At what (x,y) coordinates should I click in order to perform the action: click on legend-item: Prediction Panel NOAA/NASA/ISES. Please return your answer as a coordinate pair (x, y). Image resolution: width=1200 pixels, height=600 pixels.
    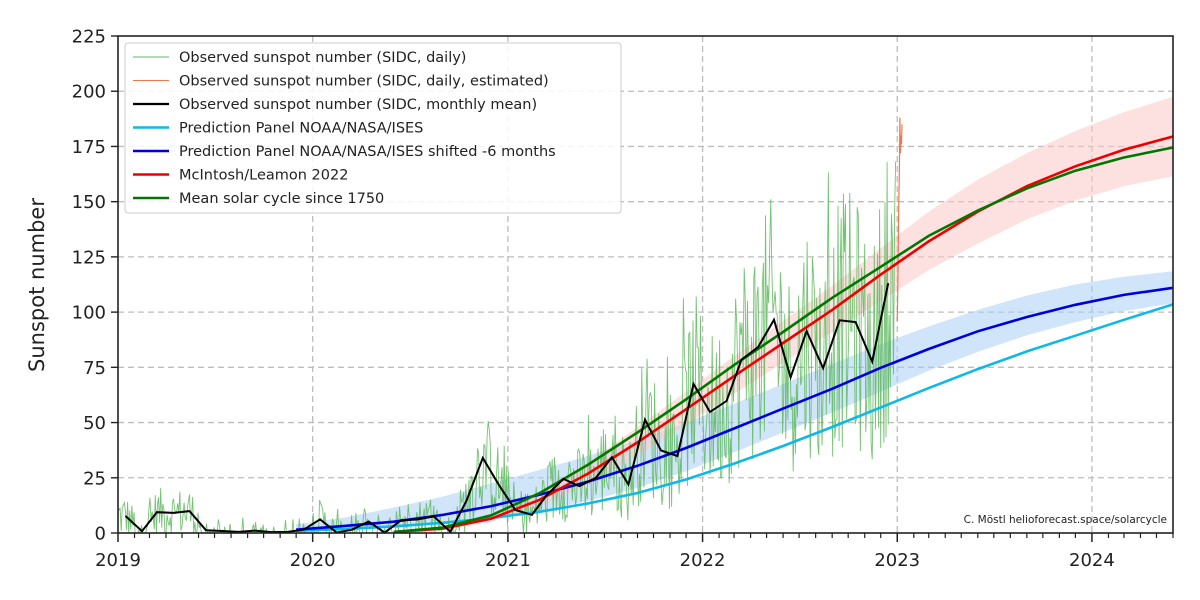
    Looking at the image, I should click on (278, 129).